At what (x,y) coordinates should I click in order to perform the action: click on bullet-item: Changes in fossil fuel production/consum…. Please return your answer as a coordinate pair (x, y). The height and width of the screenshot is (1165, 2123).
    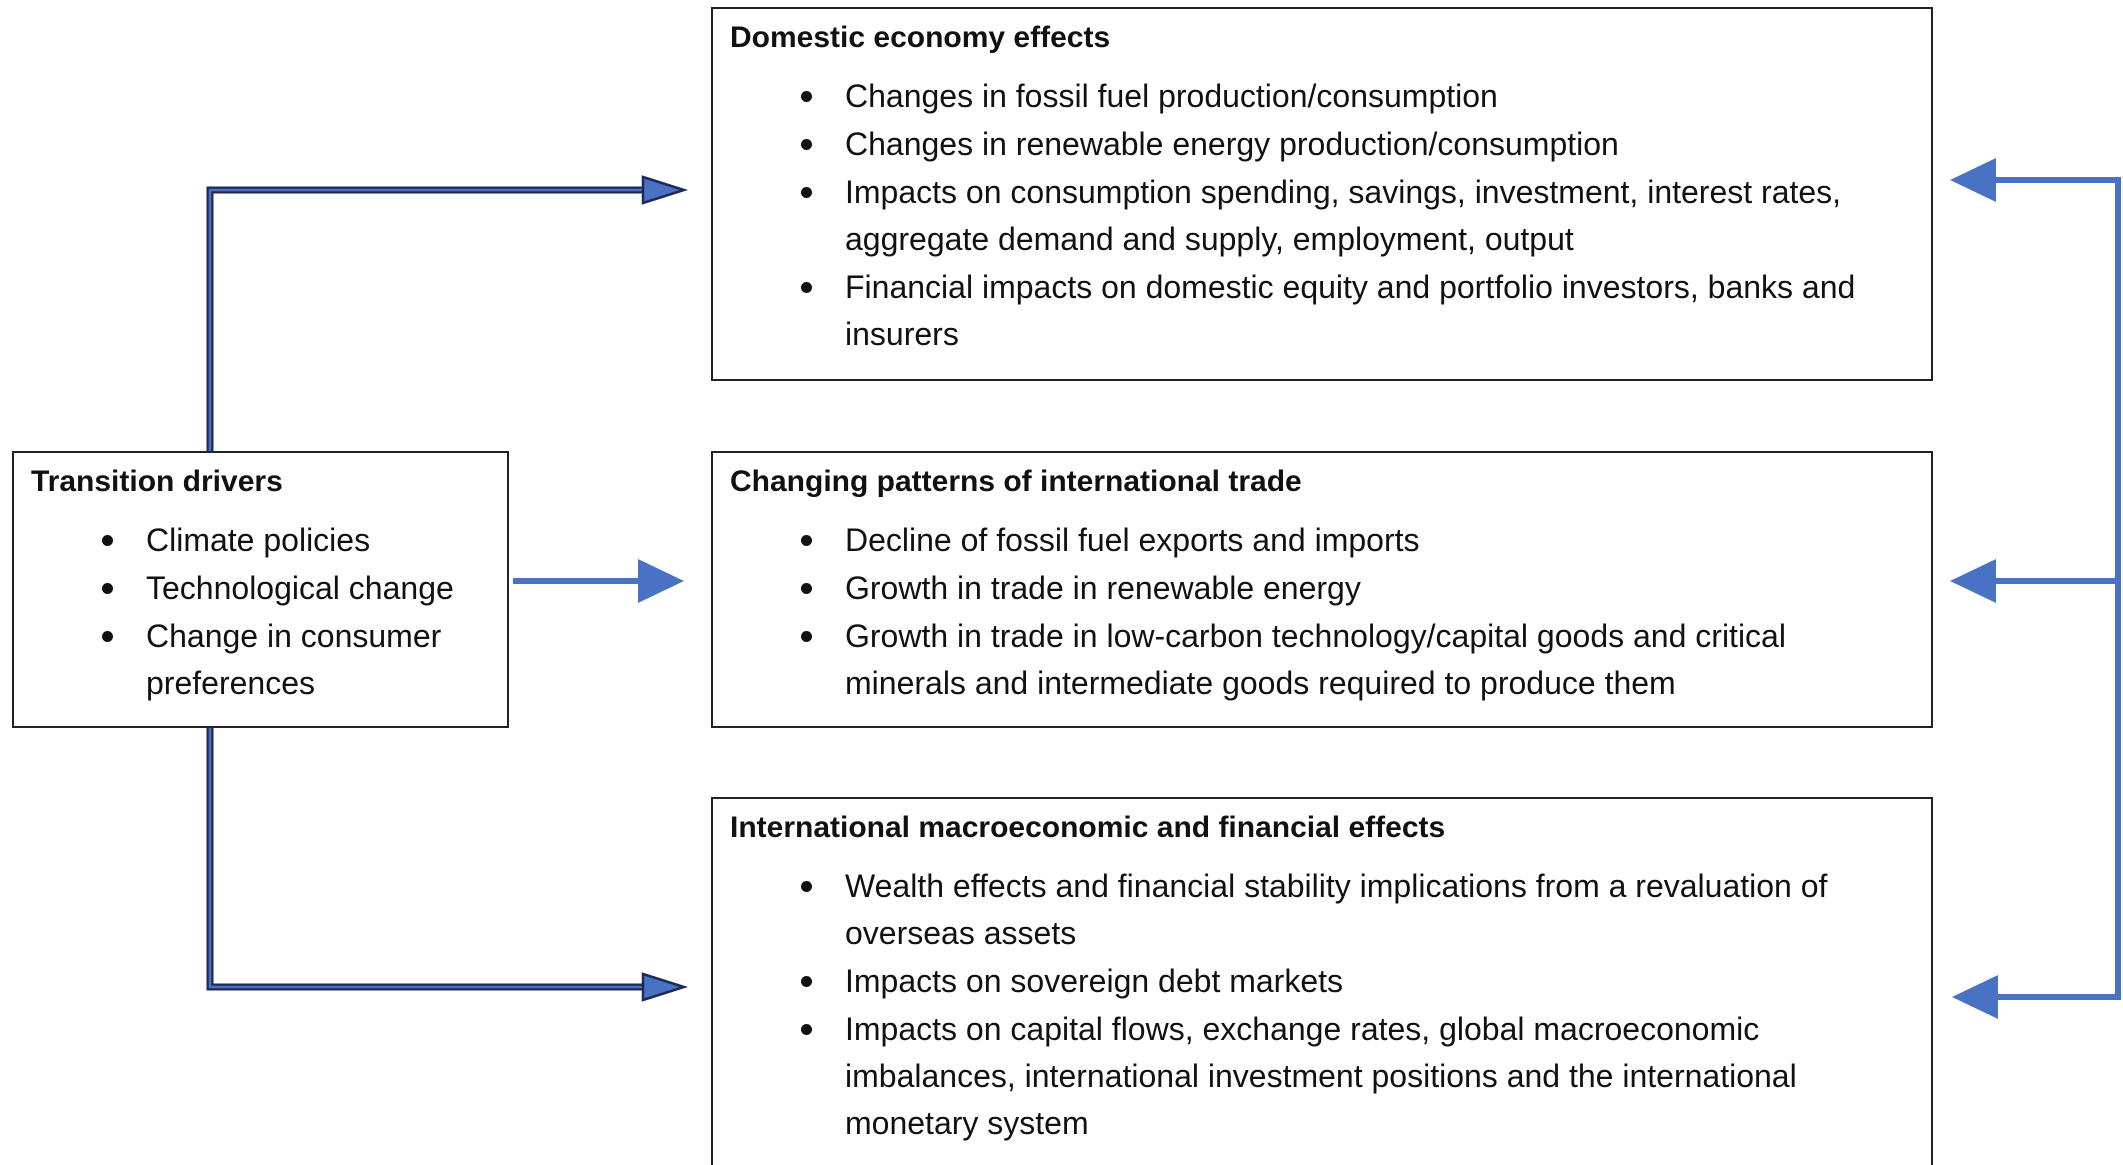
    Looking at the image, I should click on (1358, 96).